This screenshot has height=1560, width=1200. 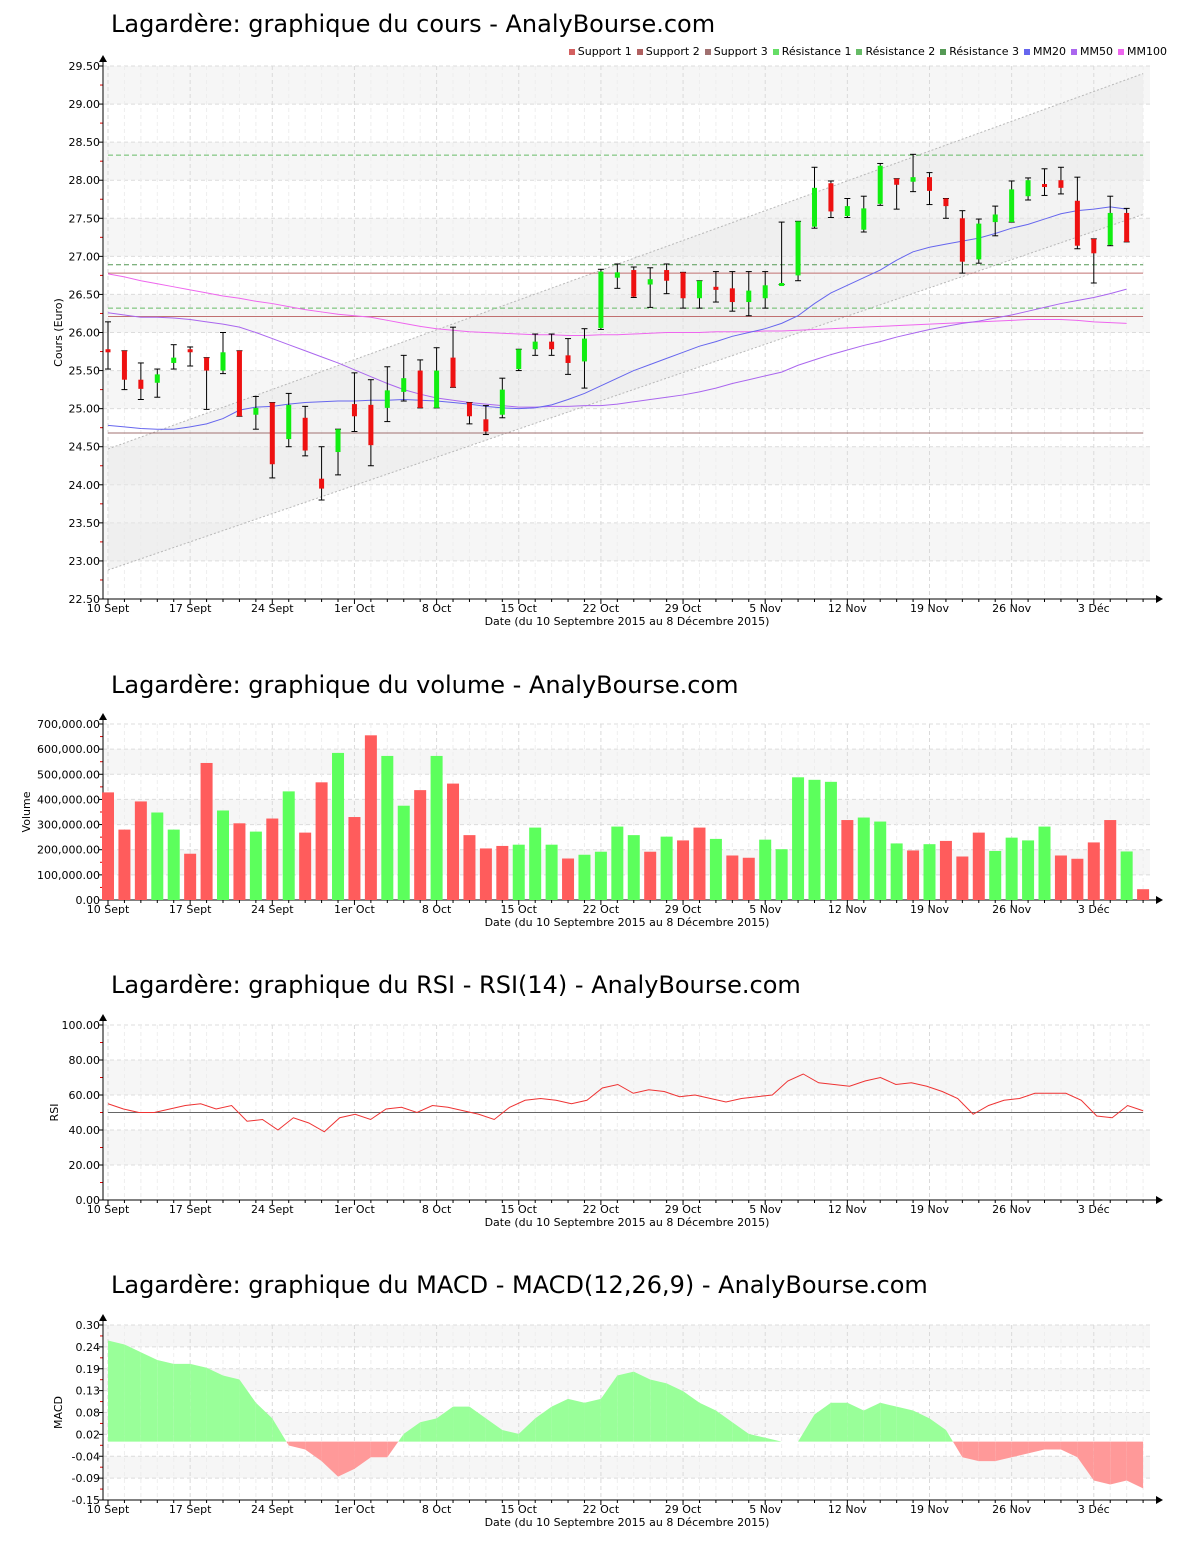 What do you see at coordinates (518, 909) in the screenshot?
I see `svg-text: 15 Oct` at bounding box center [518, 909].